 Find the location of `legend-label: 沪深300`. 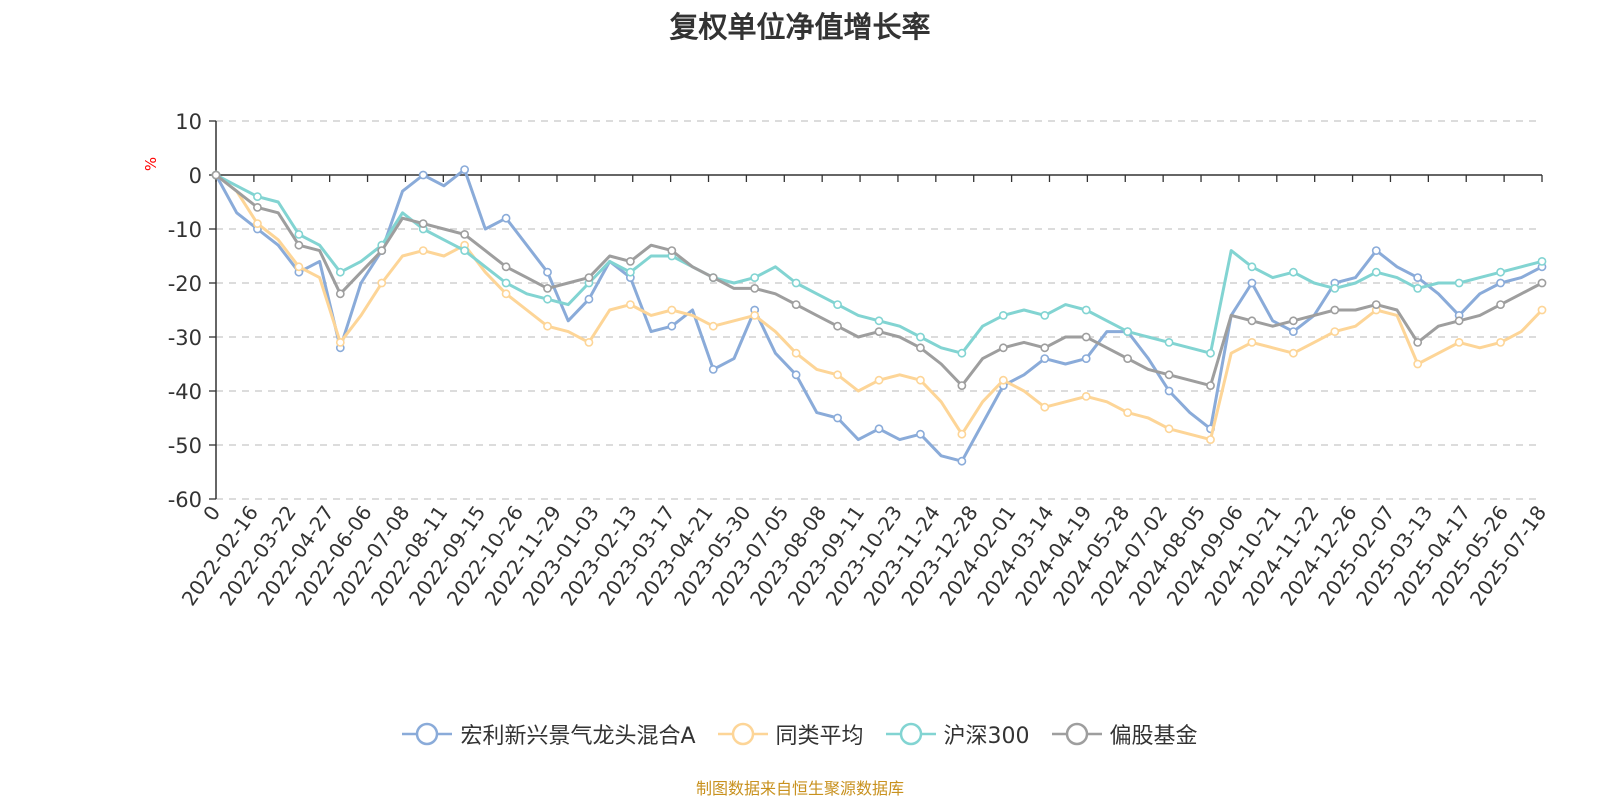

legend-label: 沪深300 is located at coordinates (986, 736).